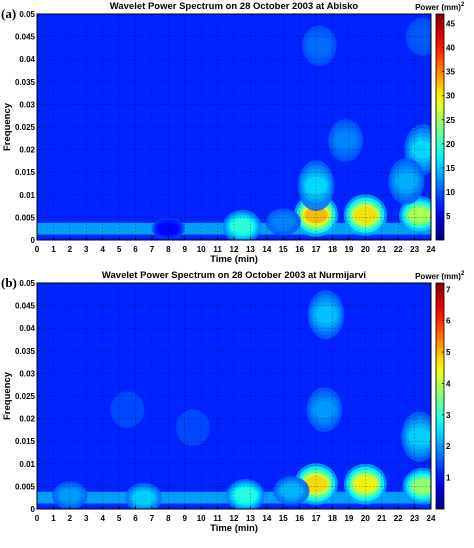  I want to click on x-axis-label: Time (min), so click(234, 528).